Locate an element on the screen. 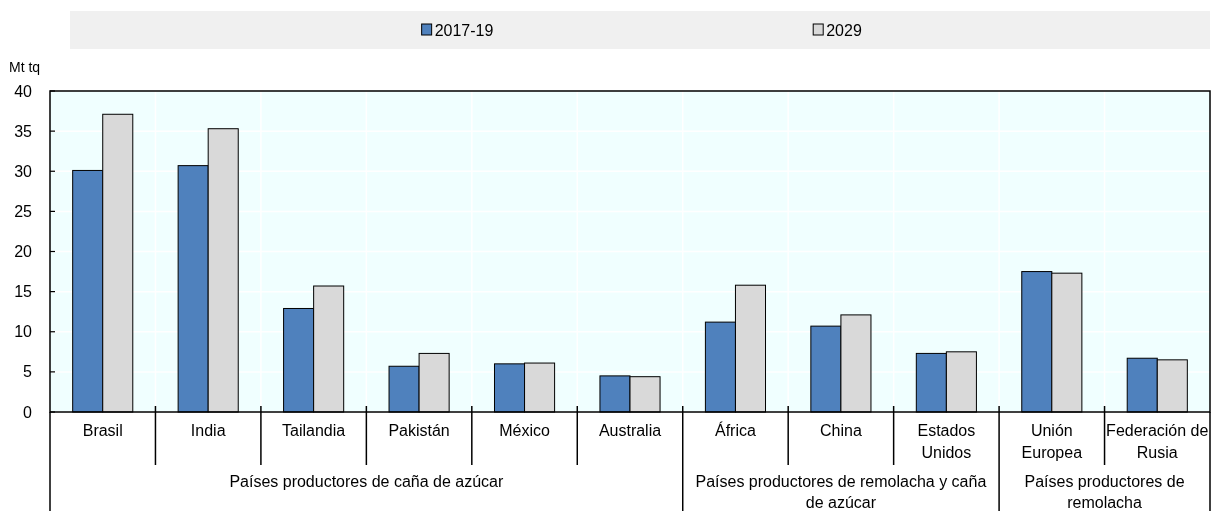  text: Países productores de remolacha y caña de azúcar is located at coordinates (841, 492).